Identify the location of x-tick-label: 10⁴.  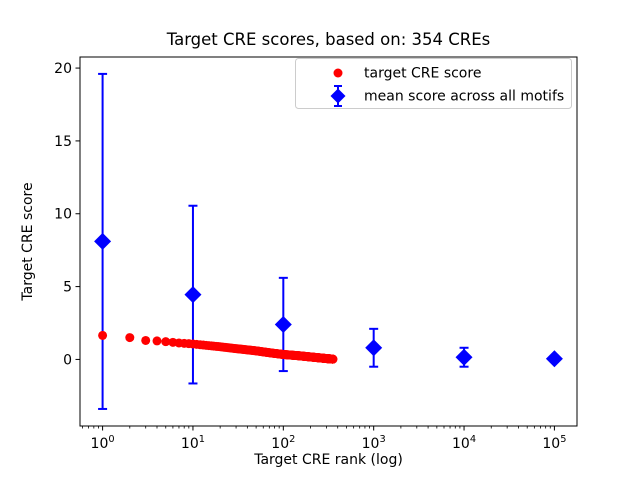
(464, 443).